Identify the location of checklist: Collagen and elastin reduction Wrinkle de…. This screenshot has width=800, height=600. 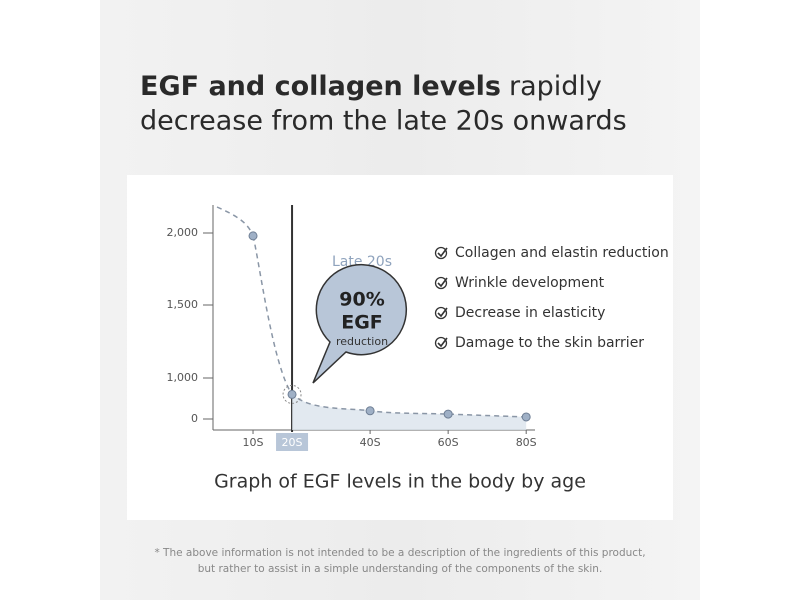
(551, 298).